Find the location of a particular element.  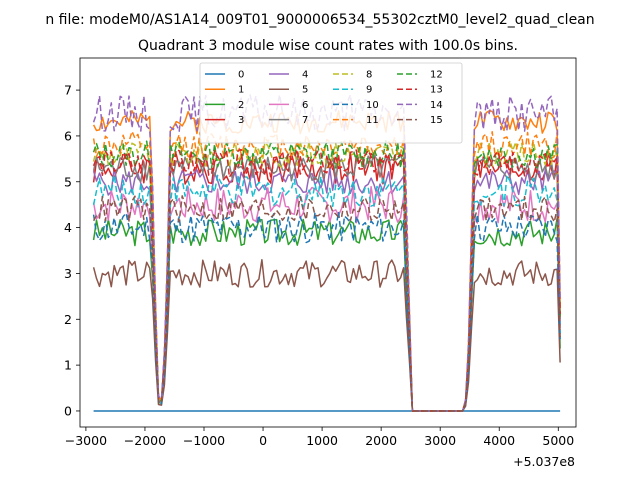

y-tick-label: 1 is located at coordinates (68, 365).